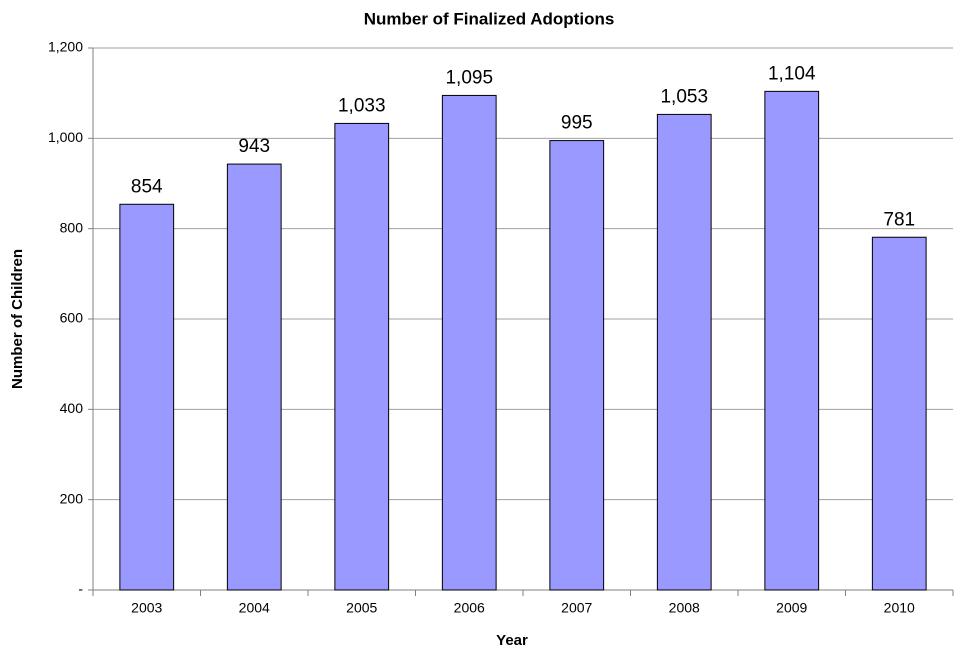 Image resolution: width=961 pixels, height=650 pixels. What do you see at coordinates (489, 18) in the screenshot?
I see `chart-title: Number of Finalized Adoptions` at bounding box center [489, 18].